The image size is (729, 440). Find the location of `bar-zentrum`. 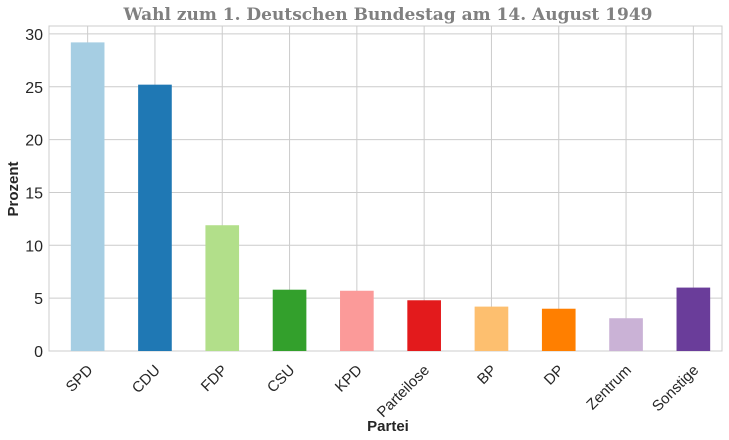

bar-zentrum is located at coordinates (626, 334).